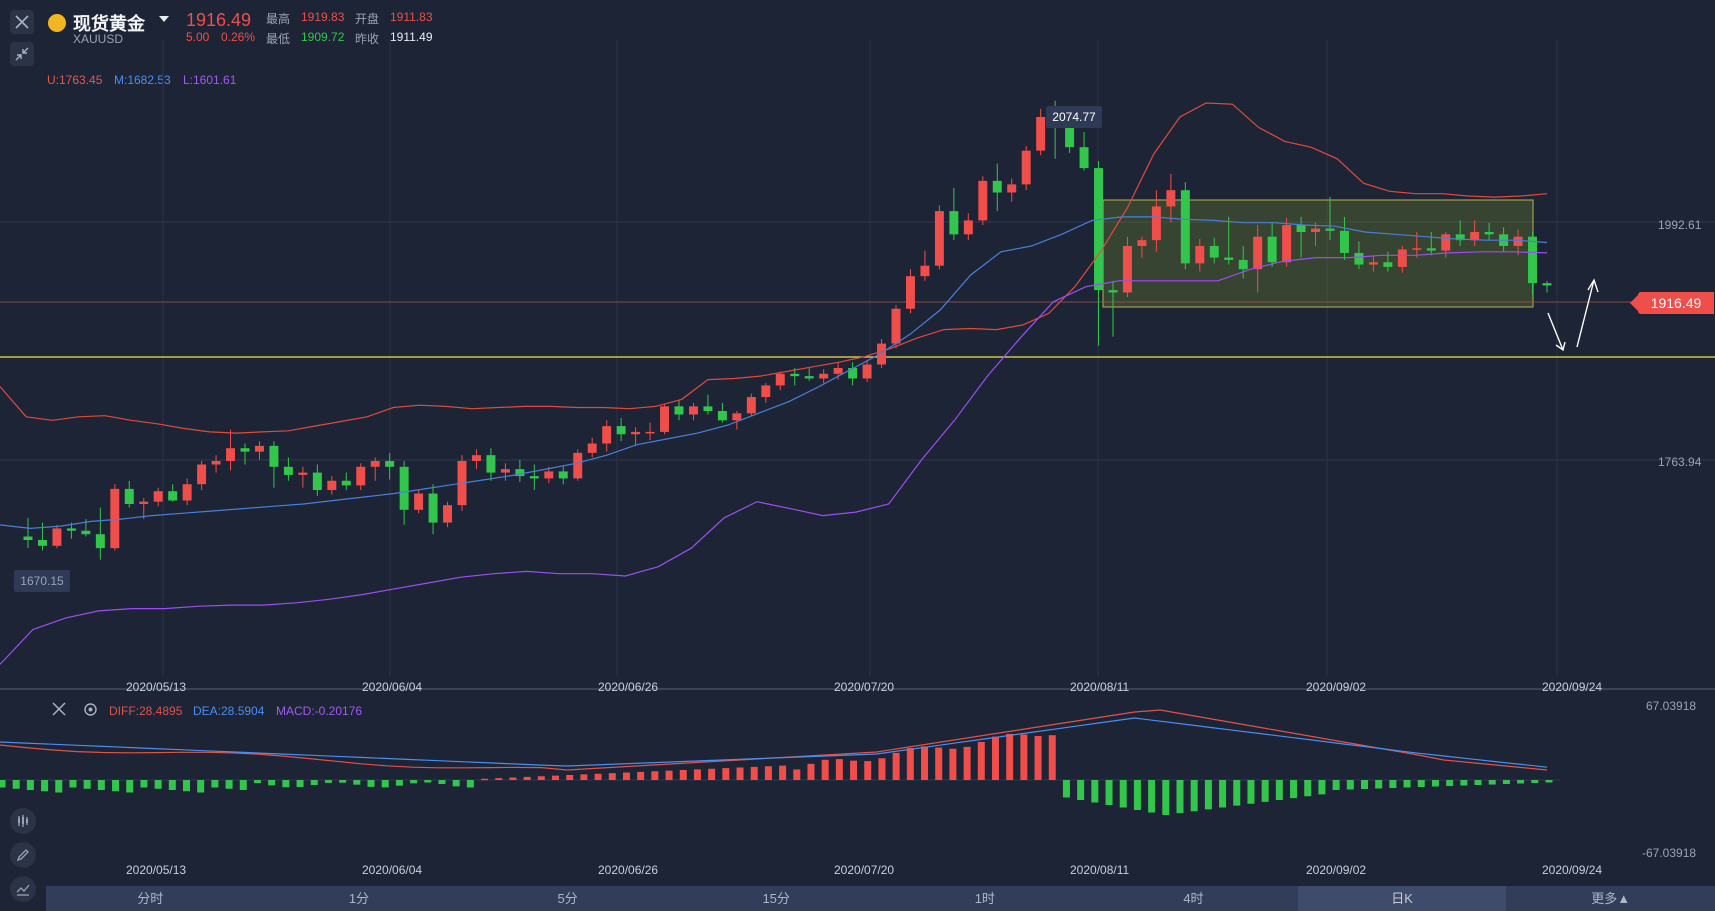 The width and height of the screenshot is (1715, 911). What do you see at coordinates (90, 712) in the screenshot?
I see `macd-settings-icon` at bounding box center [90, 712].